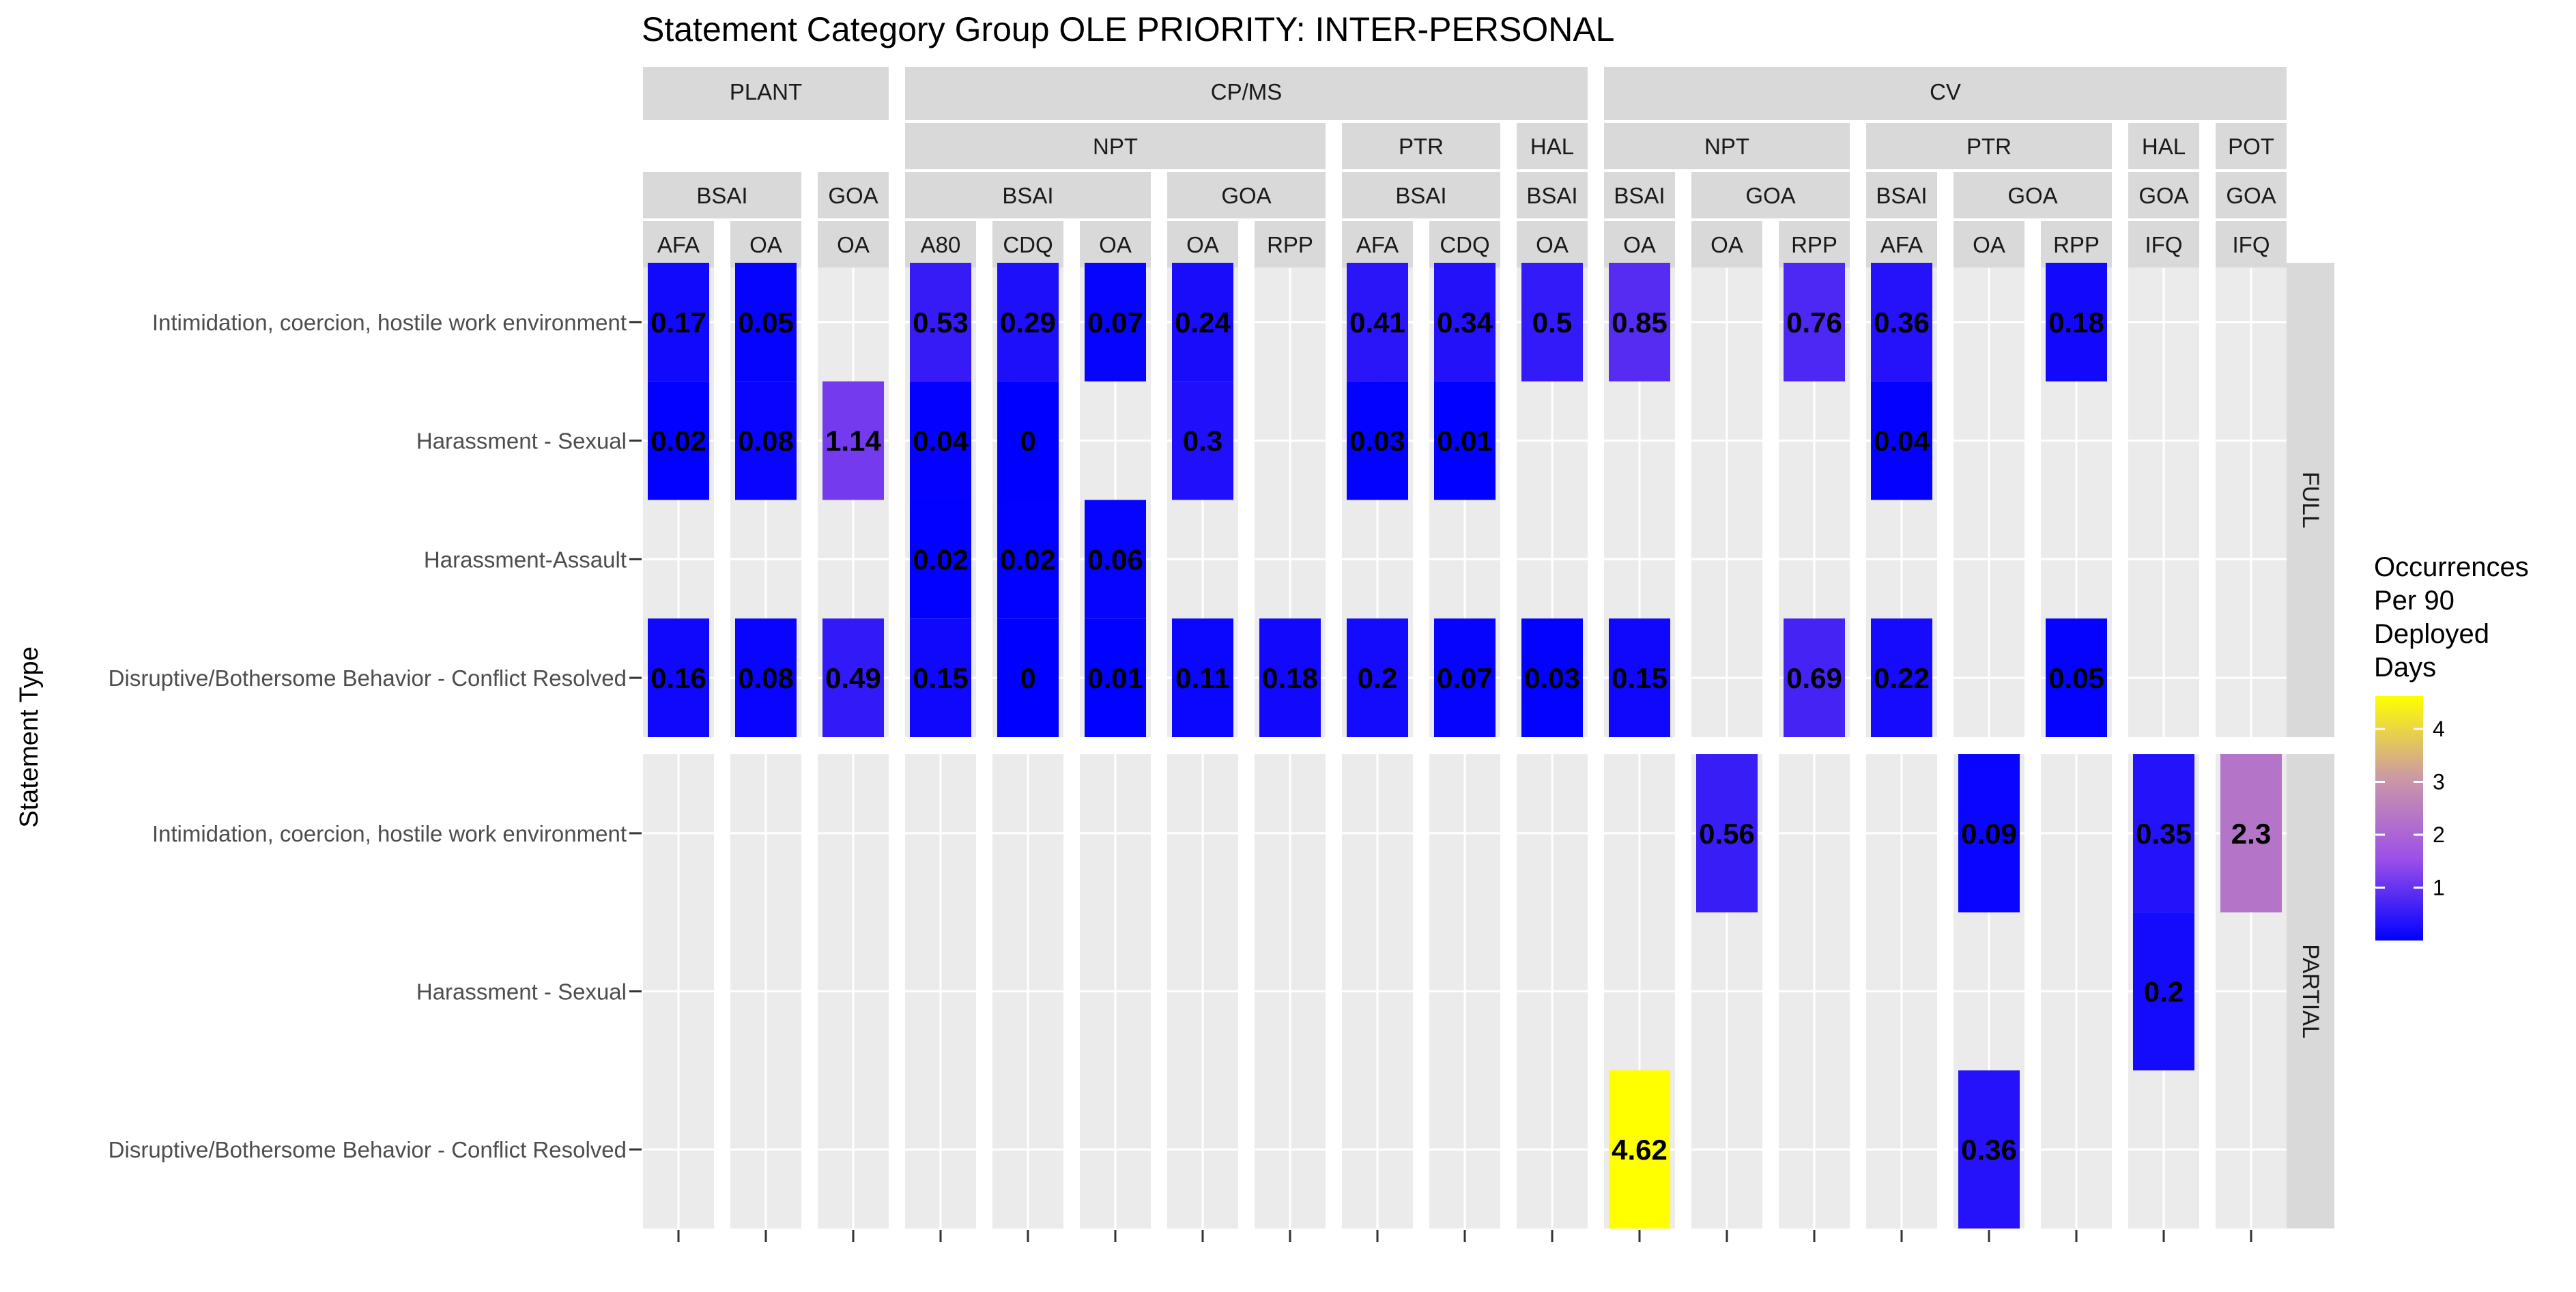 Image resolution: width=2576 pixels, height=1292 pixels. Describe the element at coordinates (2310, 991) in the screenshot. I see `row-strip-label: PARTIAL` at that location.